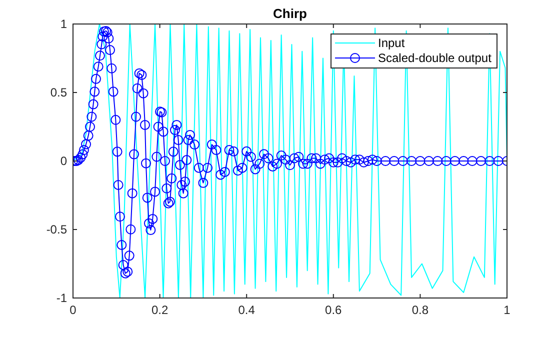 This screenshot has height=337, width=560. What do you see at coordinates (290, 13) in the screenshot?
I see `chart-title: Chirp` at bounding box center [290, 13].